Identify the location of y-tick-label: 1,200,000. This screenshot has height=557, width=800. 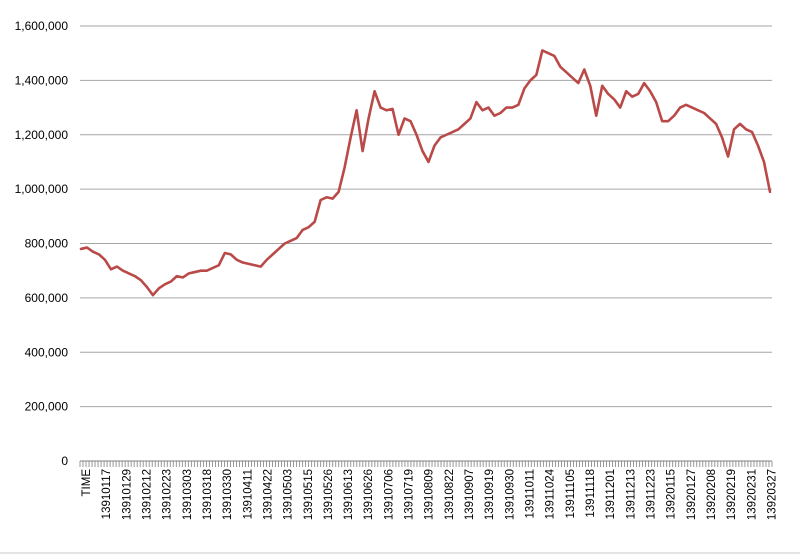
(42, 135).